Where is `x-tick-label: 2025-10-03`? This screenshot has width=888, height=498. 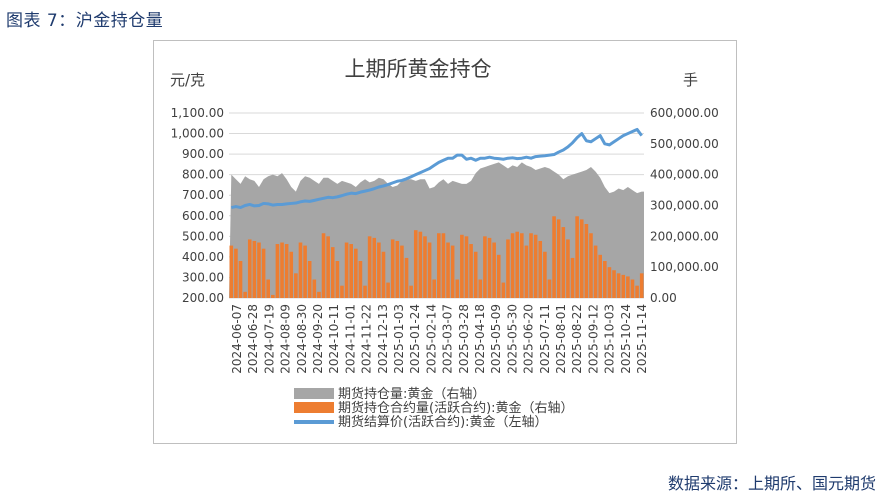
x-tick-label: 2025-10-03 is located at coordinates (610, 339).